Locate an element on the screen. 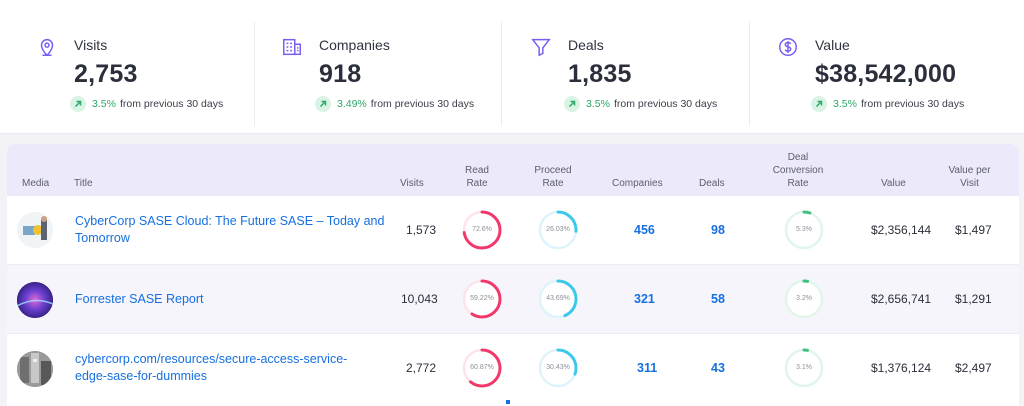 The image size is (1024, 406). value-amount: $2,656,741 is located at coordinates (901, 299).